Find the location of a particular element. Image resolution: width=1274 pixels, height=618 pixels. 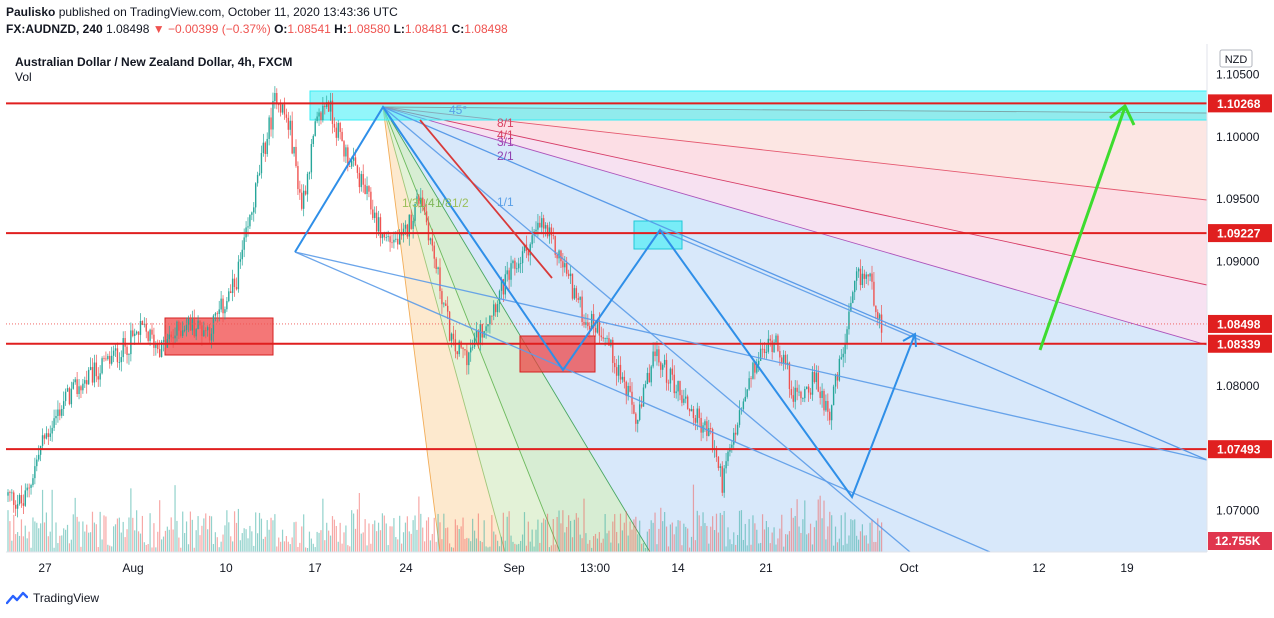

price-axis is located at coordinates (1240, 298).